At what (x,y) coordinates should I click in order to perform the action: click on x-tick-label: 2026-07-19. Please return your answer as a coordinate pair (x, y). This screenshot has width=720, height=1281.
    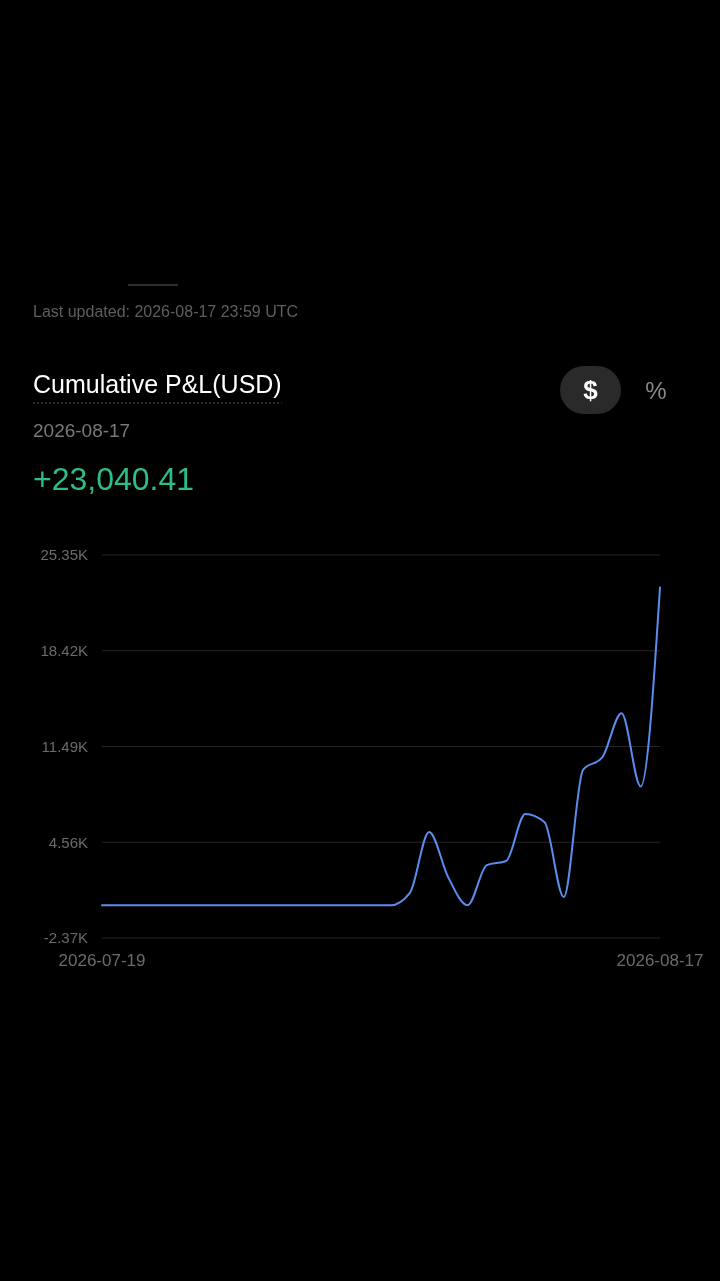
    Looking at the image, I should click on (102, 960).